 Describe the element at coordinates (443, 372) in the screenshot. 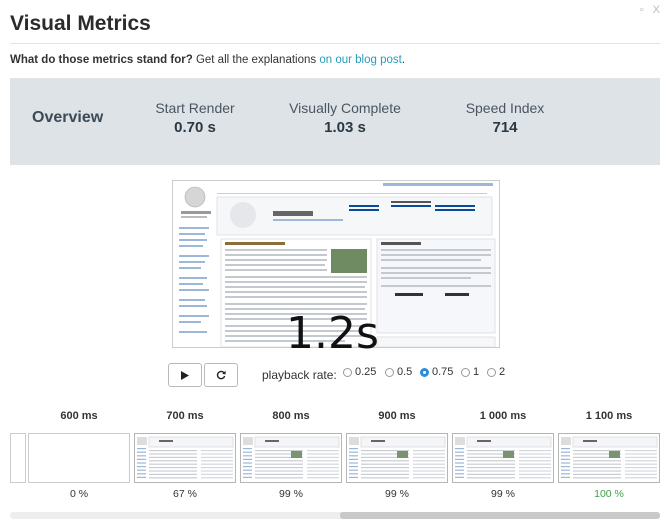

I see `rate-label: 0.75` at that location.